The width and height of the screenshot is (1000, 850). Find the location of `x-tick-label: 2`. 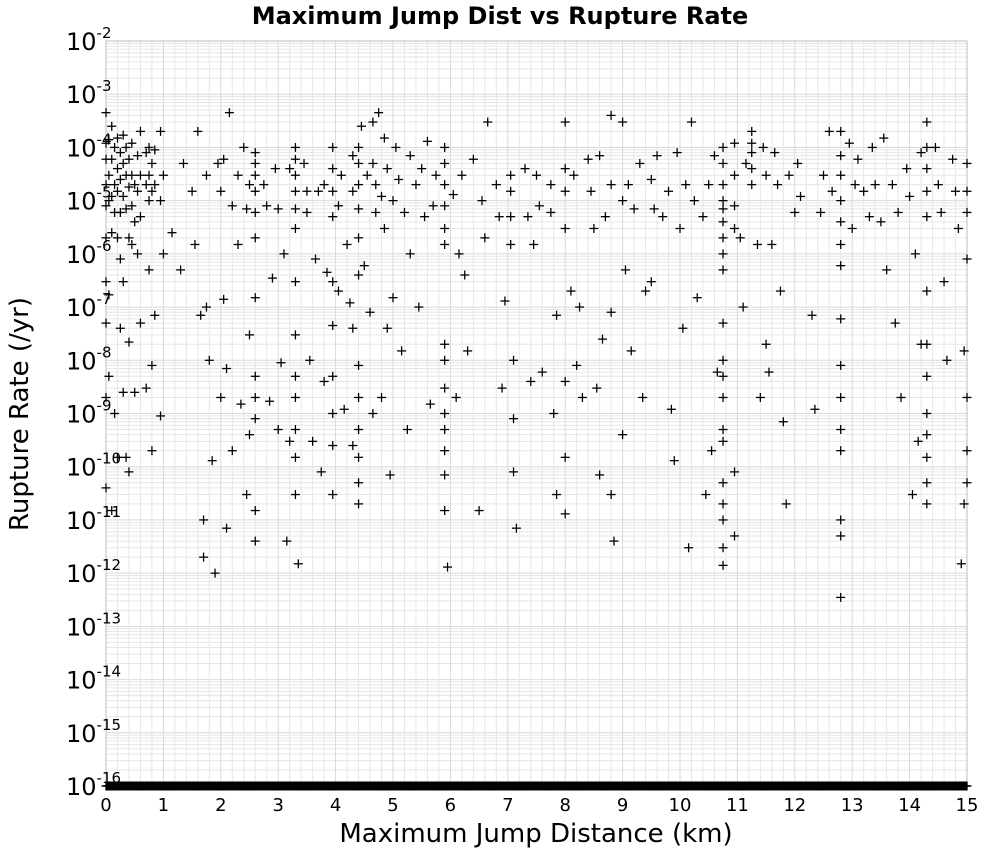

x-tick-label: 2 is located at coordinates (220, 805).